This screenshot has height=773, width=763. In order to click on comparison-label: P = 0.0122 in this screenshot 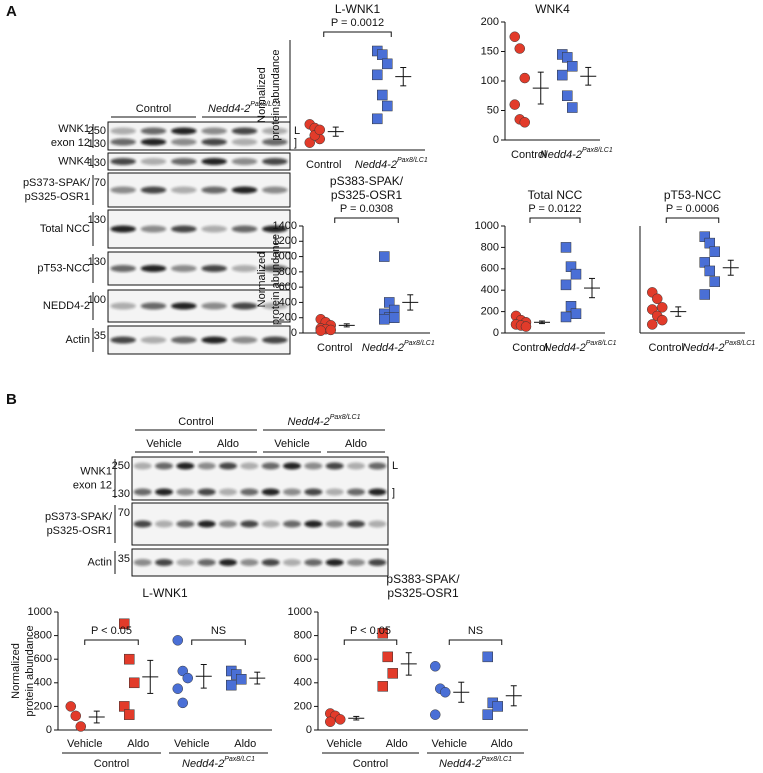, I will do `click(554, 209)`.